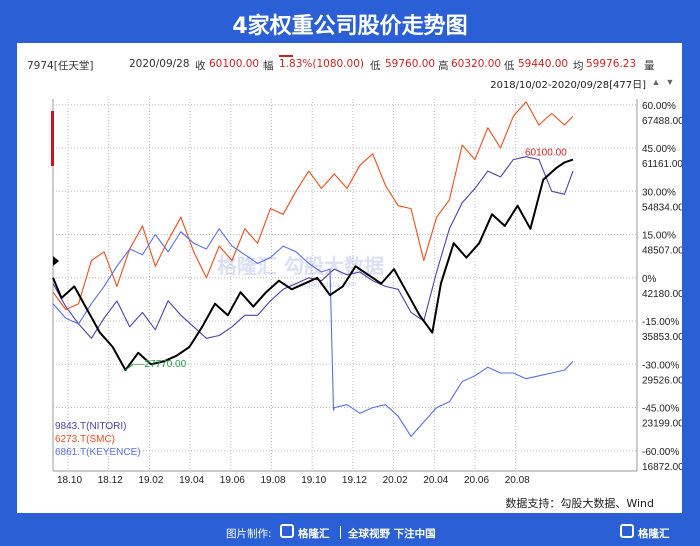  What do you see at coordinates (232, 480) in the screenshot?
I see `x-tick-label: 19.06` at bounding box center [232, 480].